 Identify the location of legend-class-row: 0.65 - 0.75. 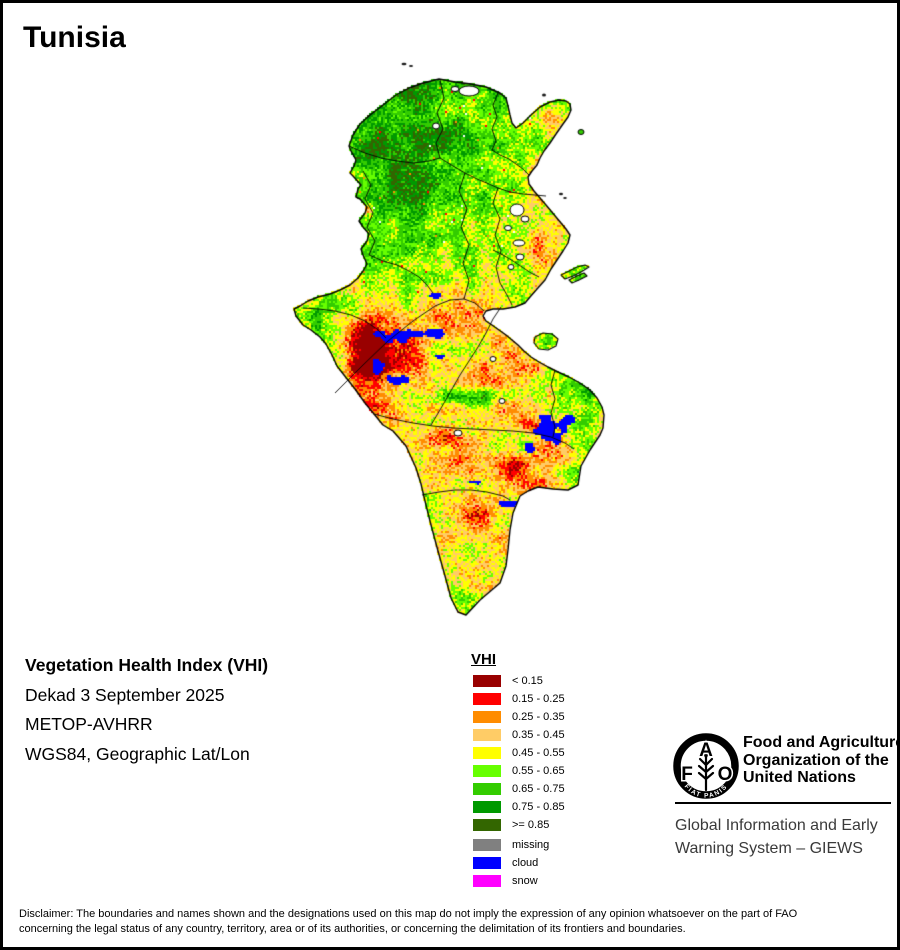
(519, 789).